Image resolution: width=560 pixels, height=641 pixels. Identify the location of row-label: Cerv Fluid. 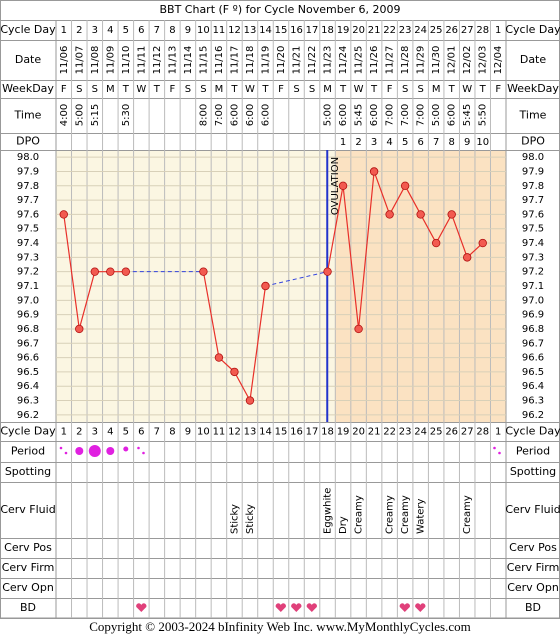
(27, 509).